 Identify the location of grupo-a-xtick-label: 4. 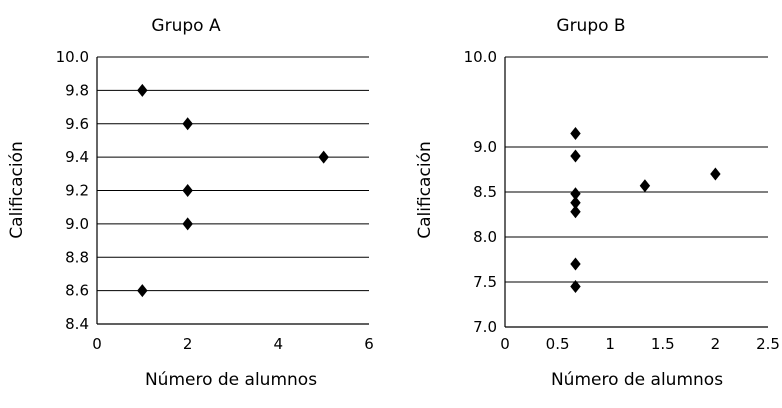
(279, 344).